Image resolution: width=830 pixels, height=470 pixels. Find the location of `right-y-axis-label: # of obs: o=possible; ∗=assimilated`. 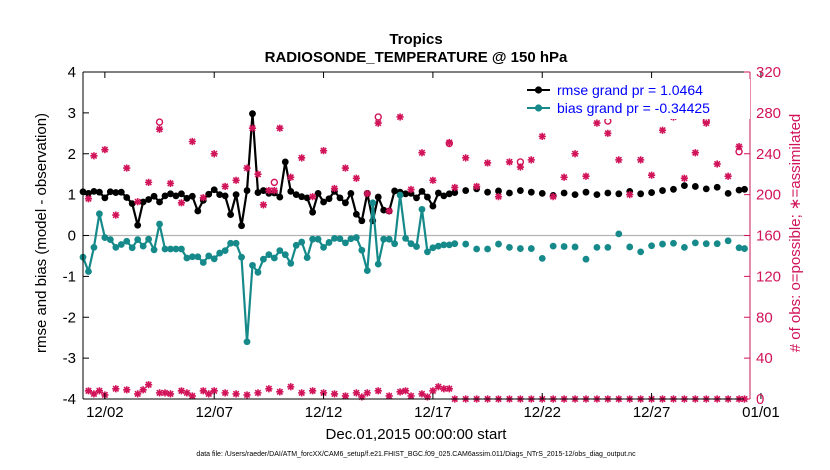

right-y-axis-label: # of obs: o=possible; ∗=assimilated is located at coordinates (795, 233).